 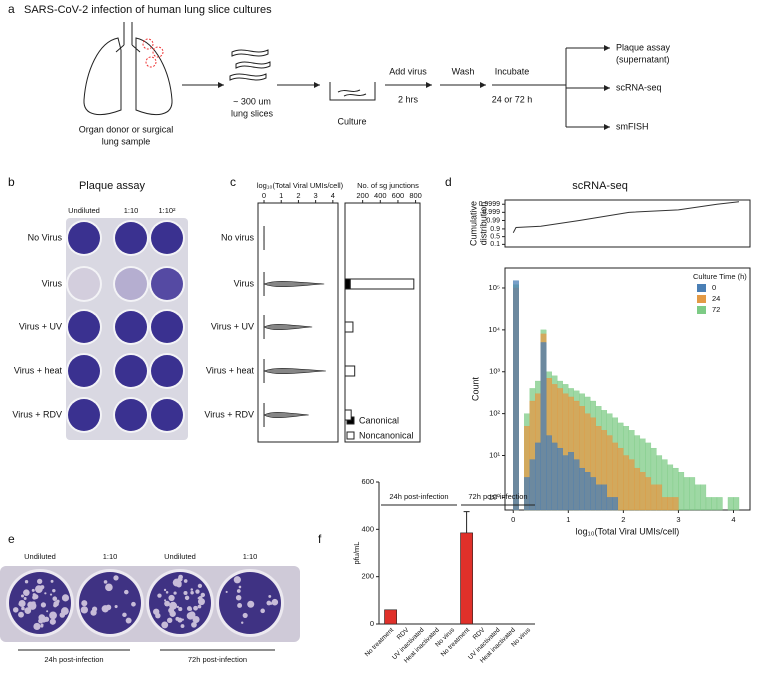 I want to click on x-tick-label: 4, so click(x=333, y=195).